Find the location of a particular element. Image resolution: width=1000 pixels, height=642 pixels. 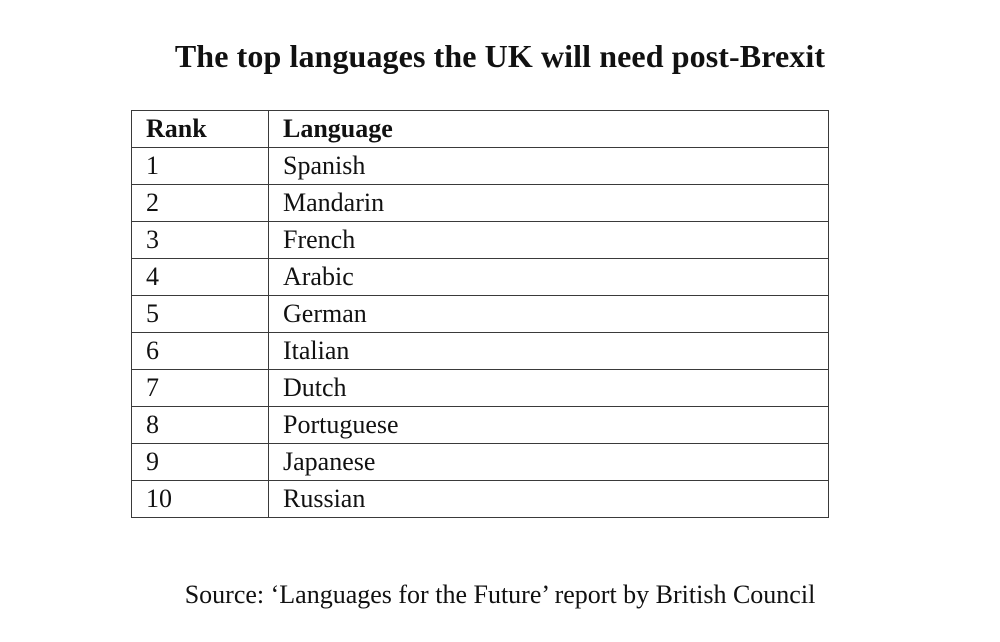

table-row: 1 Spanish is located at coordinates (480, 166).